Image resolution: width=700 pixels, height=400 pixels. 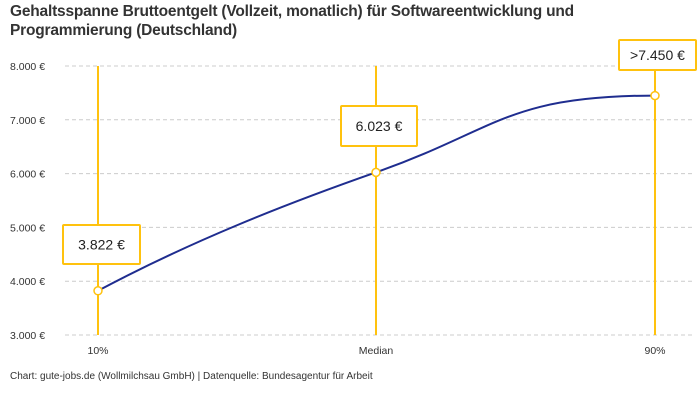 What do you see at coordinates (27, 228) in the screenshot?
I see `y-tick-label: 5.000 €` at bounding box center [27, 228].